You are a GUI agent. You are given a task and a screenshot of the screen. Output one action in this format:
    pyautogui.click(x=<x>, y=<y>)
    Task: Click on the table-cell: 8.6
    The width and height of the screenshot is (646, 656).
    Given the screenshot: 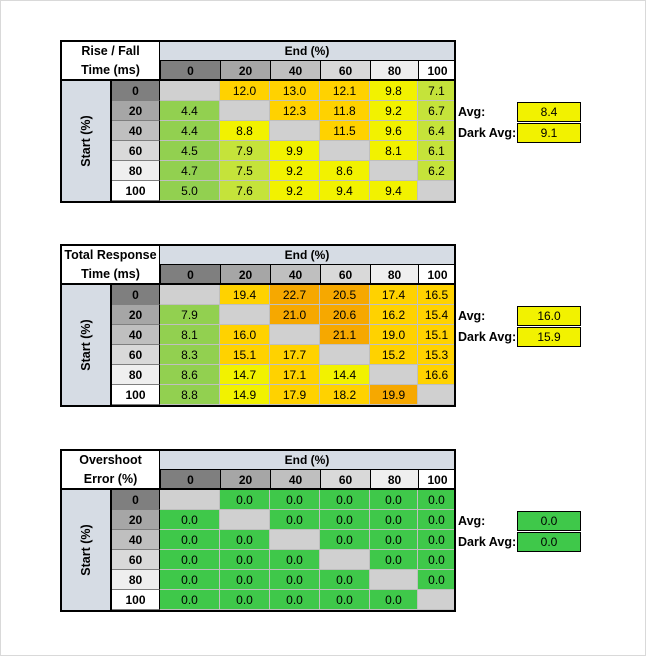 What is the action you would take?
    pyautogui.click(x=190, y=375)
    